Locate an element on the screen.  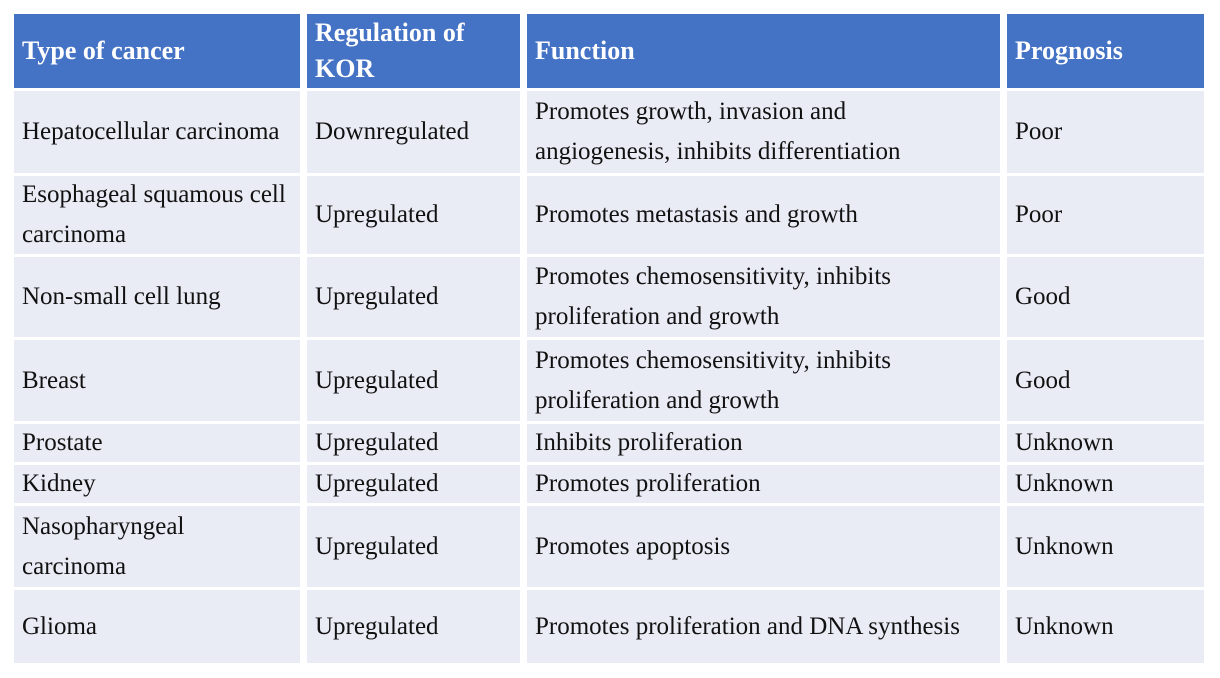
cancer-type-cell: Hepatocellular carcinoma is located at coordinates (157, 132).